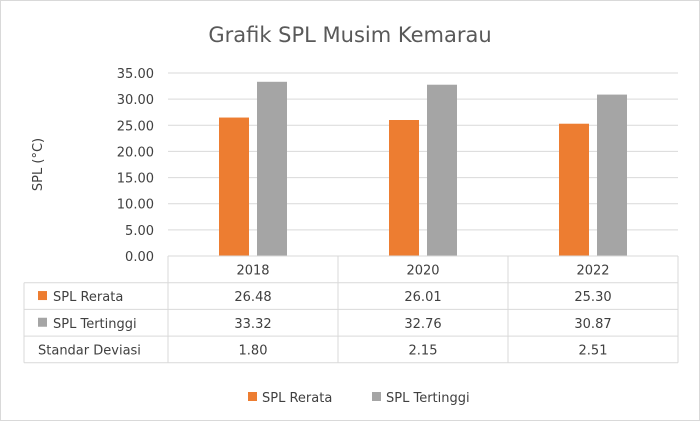 Image resolution: width=700 pixels, height=421 pixels. I want to click on data-label: 26.48, so click(252, 297).